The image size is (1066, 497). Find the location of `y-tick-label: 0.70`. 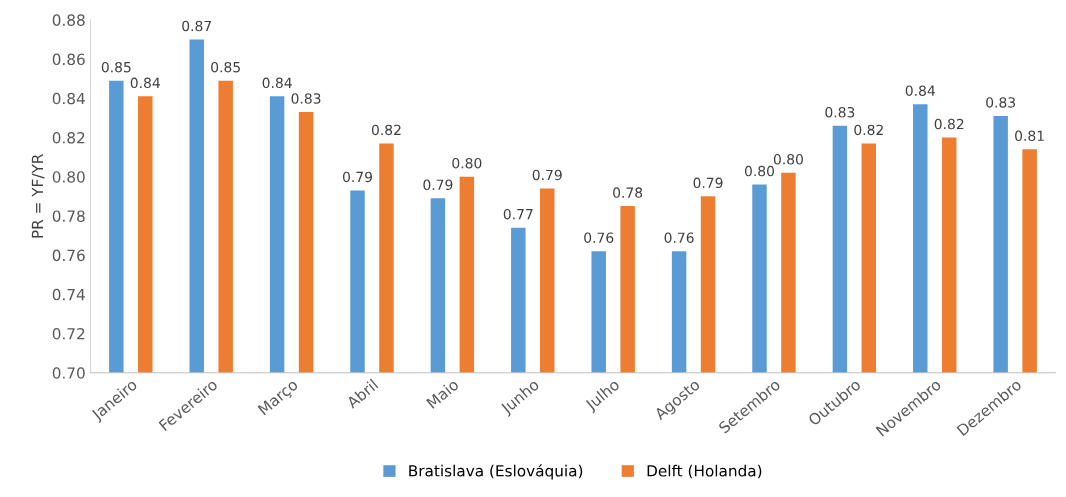

y-tick-label: 0.70 is located at coordinates (68, 373).